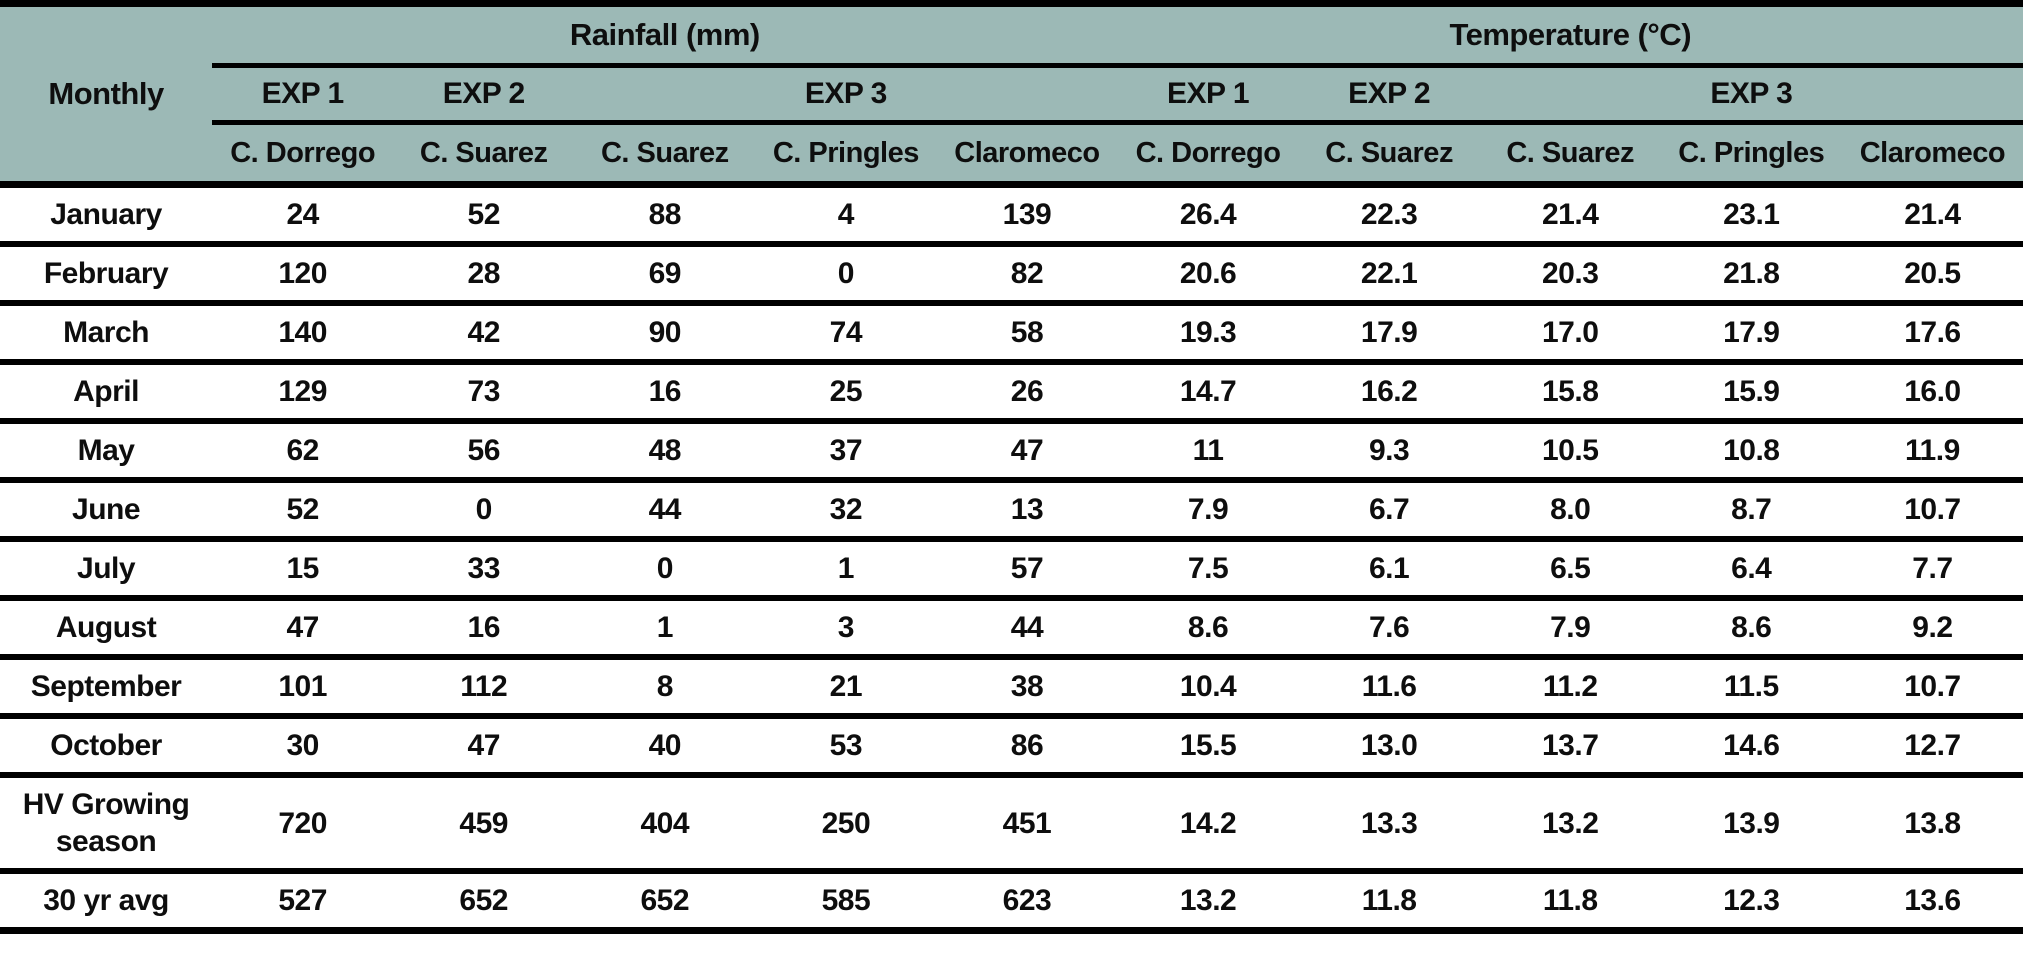 The width and height of the screenshot is (2023, 959). I want to click on rainfall-value: 26, so click(1027, 393).